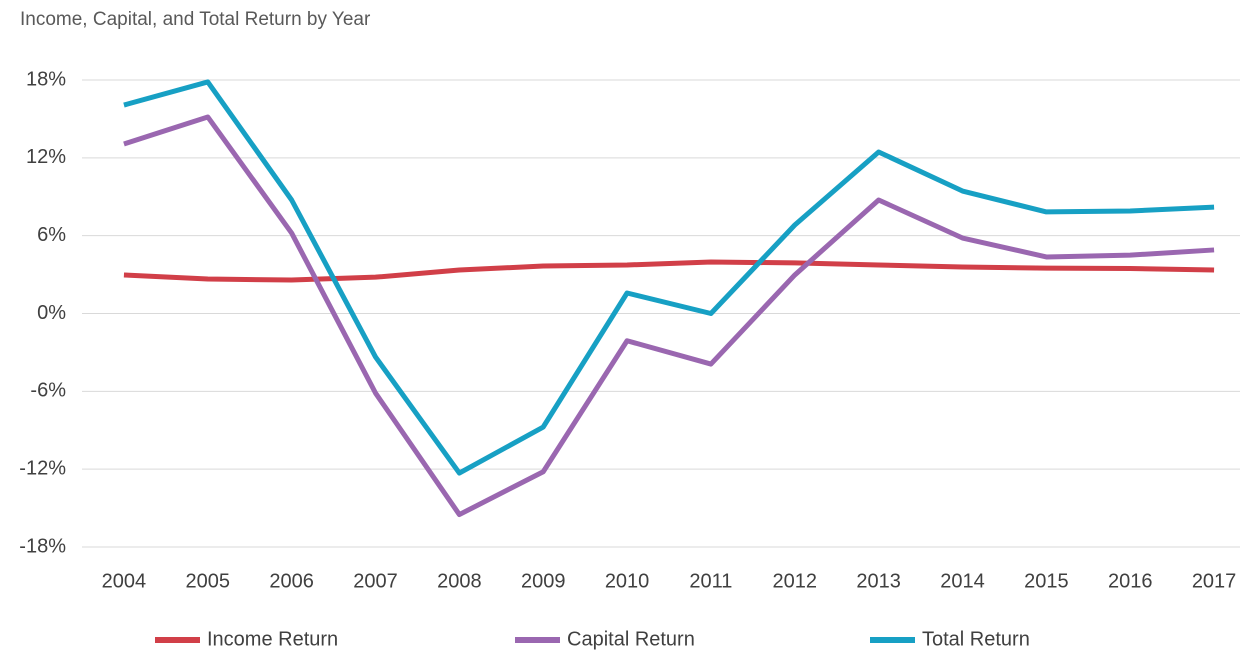  Describe the element at coordinates (42, 468) in the screenshot. I see `y-tick-label: -12%` at that location.